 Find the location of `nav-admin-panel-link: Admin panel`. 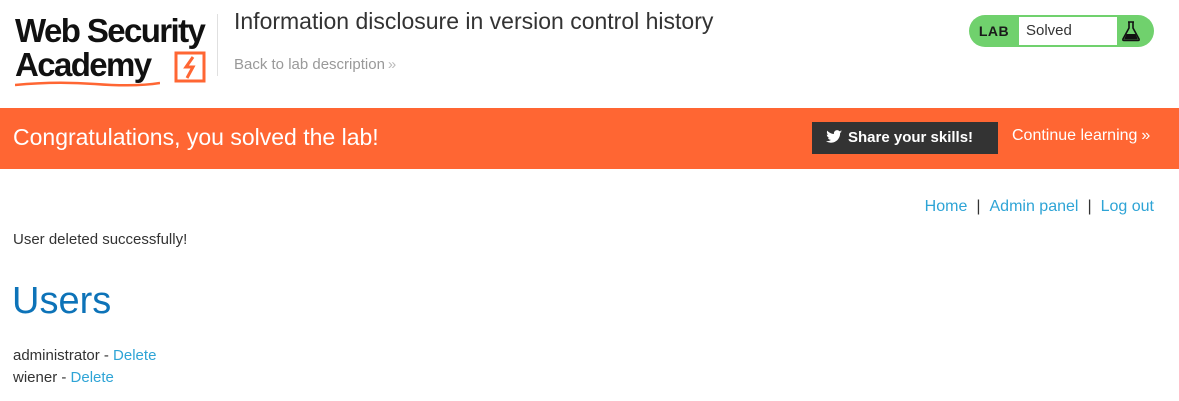

nav-admin-panel-link: Admin panel is located at coordinates (1034, 206).